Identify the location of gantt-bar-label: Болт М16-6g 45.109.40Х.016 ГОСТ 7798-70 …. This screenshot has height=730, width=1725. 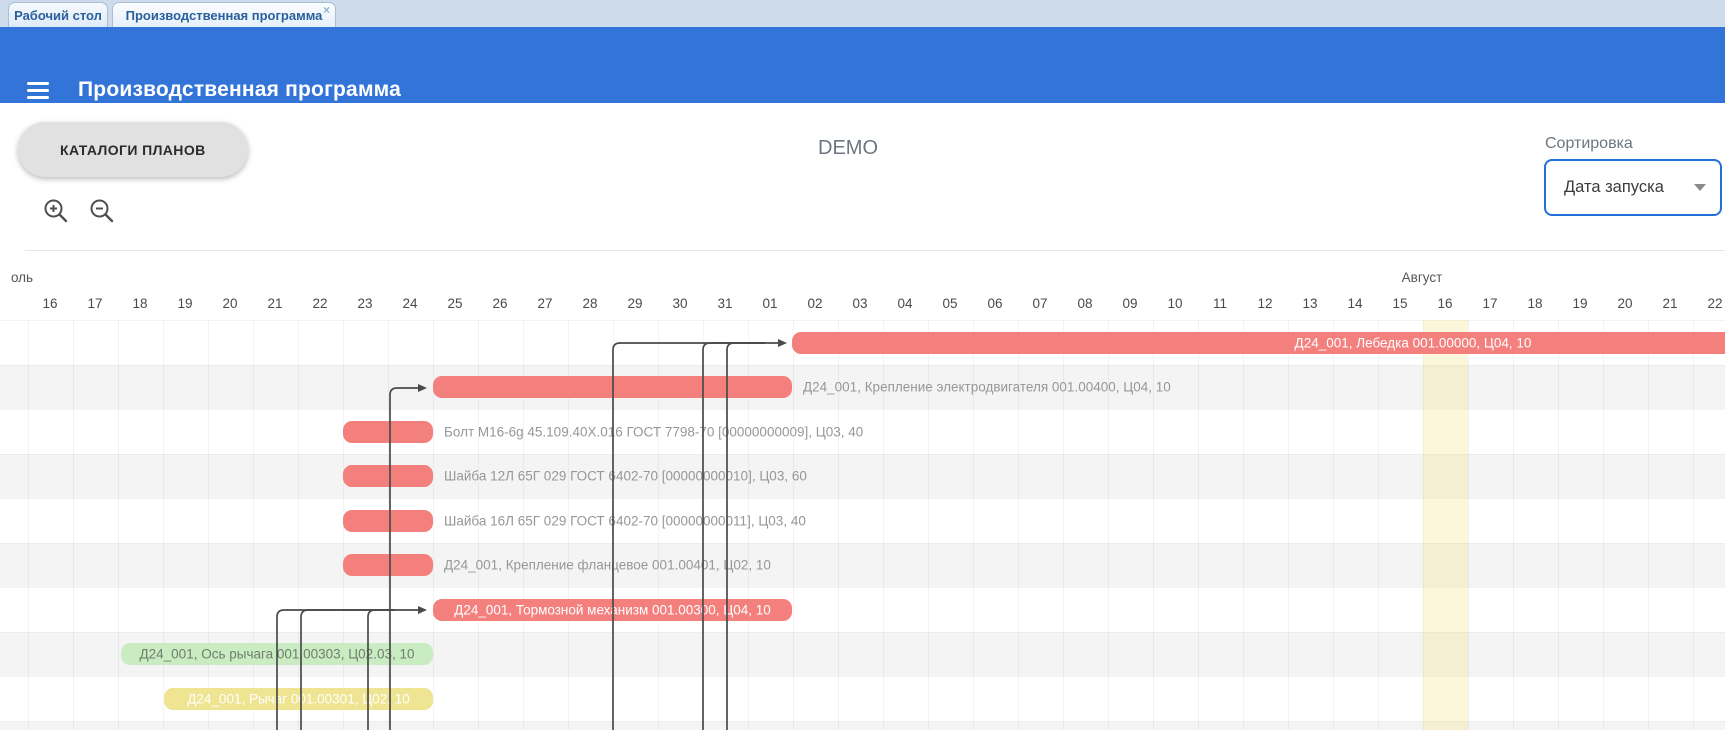
(654, 432).